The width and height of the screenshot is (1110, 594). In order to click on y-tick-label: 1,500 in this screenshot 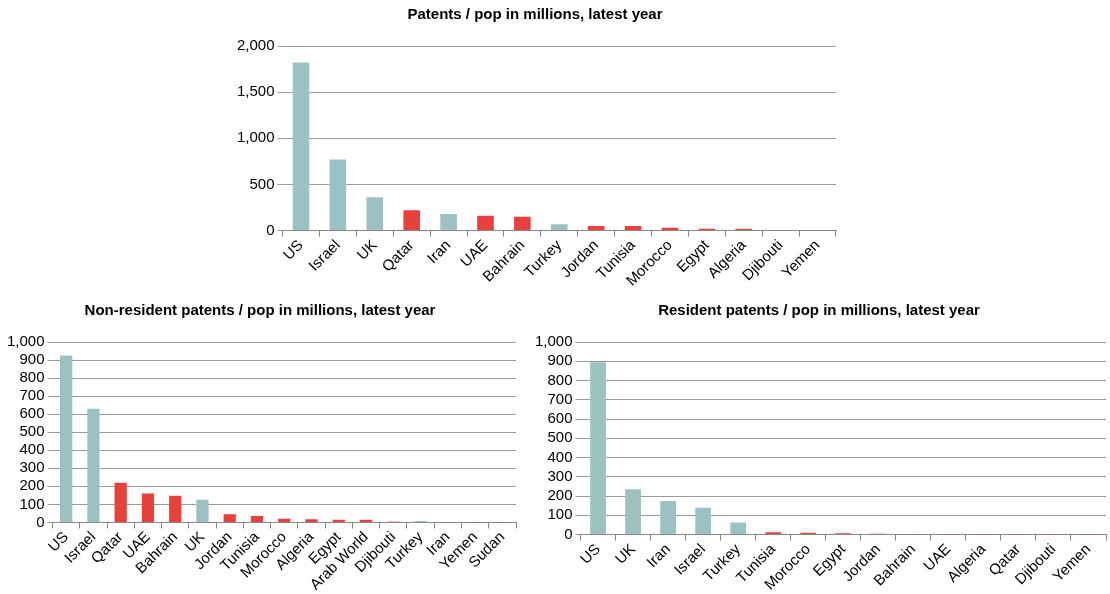, I will do `click(255, 91)`.